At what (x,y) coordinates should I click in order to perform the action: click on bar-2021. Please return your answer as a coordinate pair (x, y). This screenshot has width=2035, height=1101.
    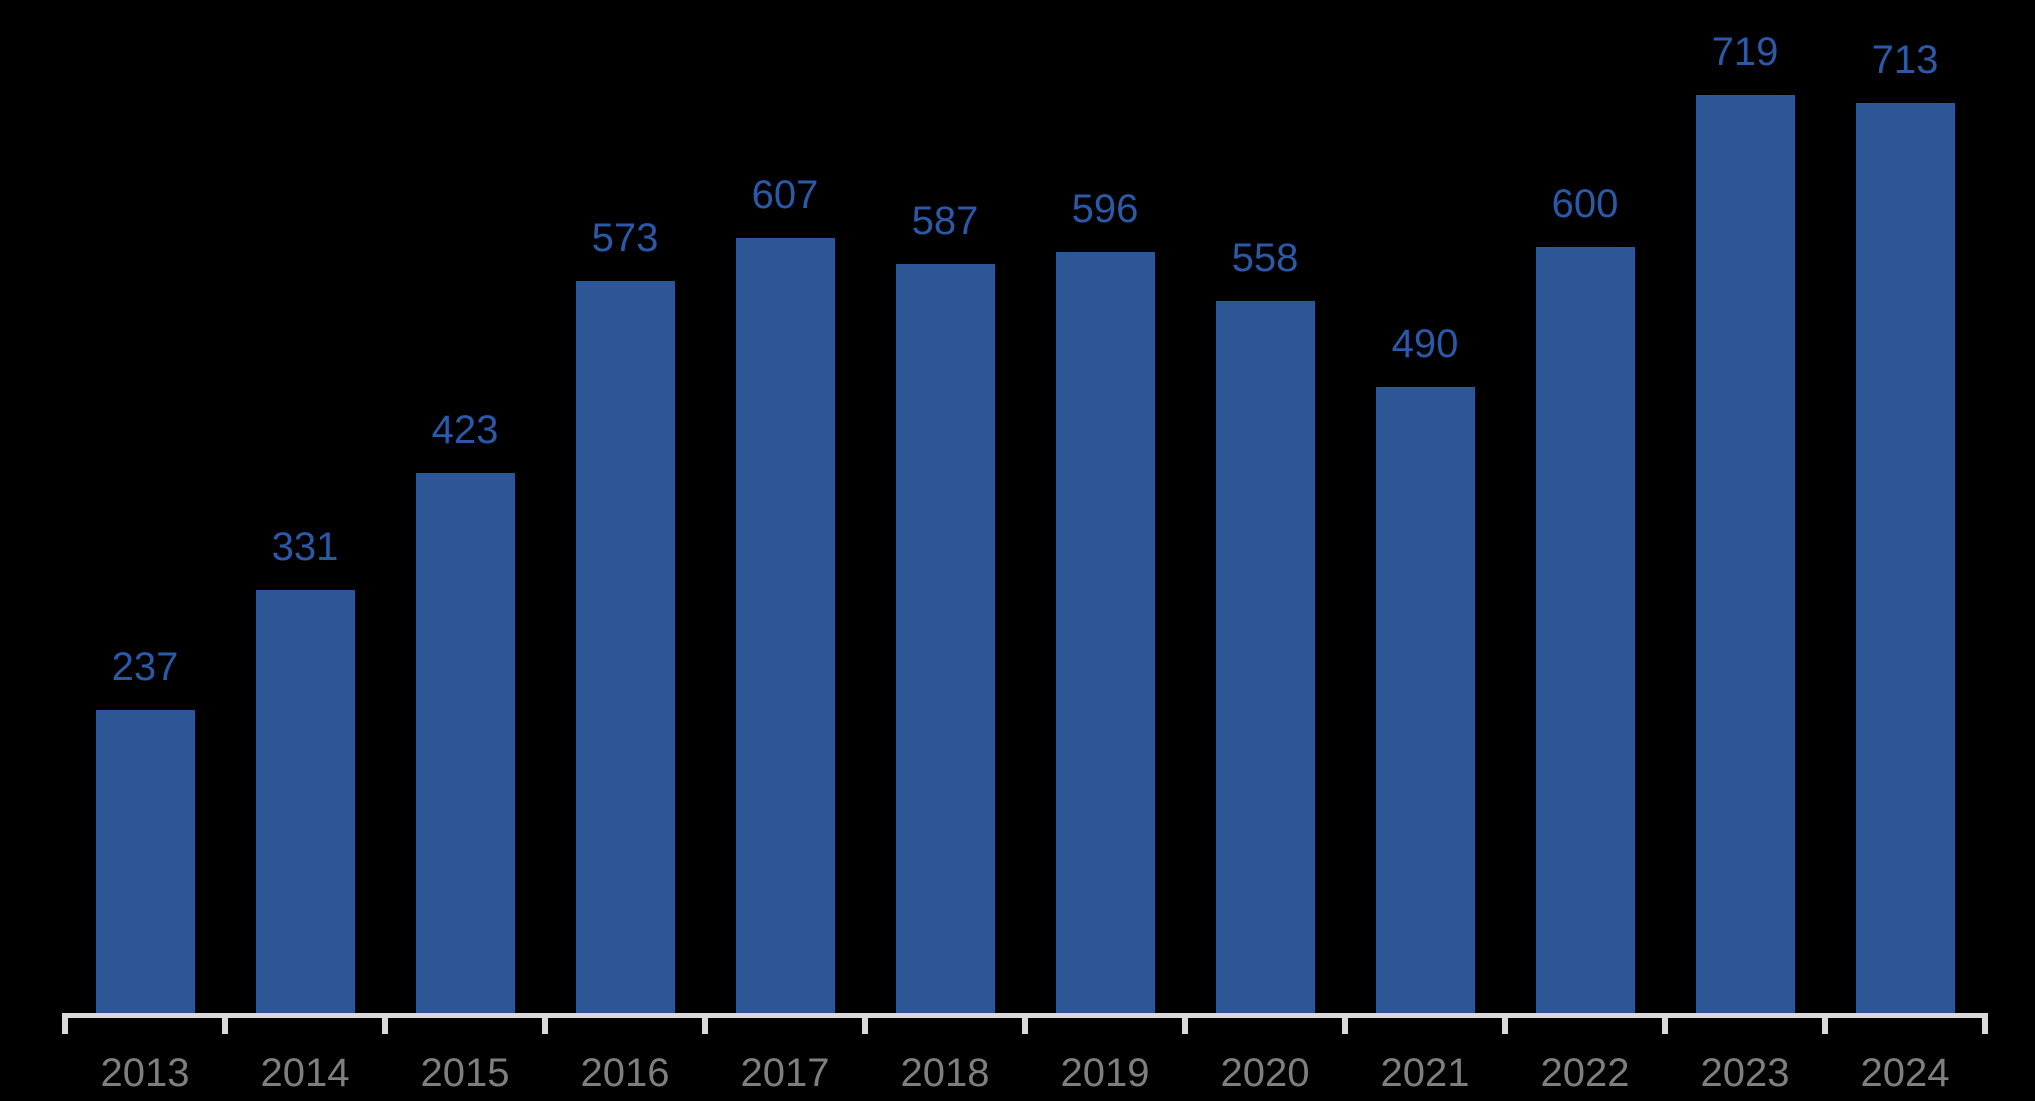
    Looking at the image, I should click on (1425, 700).